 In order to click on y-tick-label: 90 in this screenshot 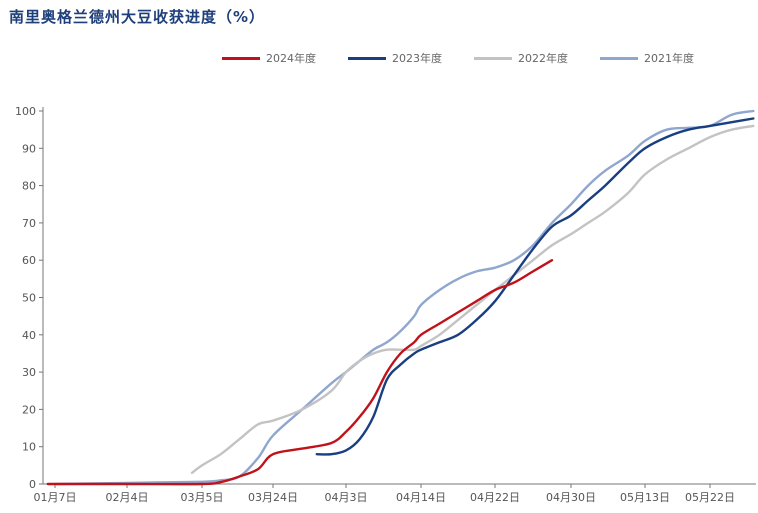, I will do `click(29, 148)`.